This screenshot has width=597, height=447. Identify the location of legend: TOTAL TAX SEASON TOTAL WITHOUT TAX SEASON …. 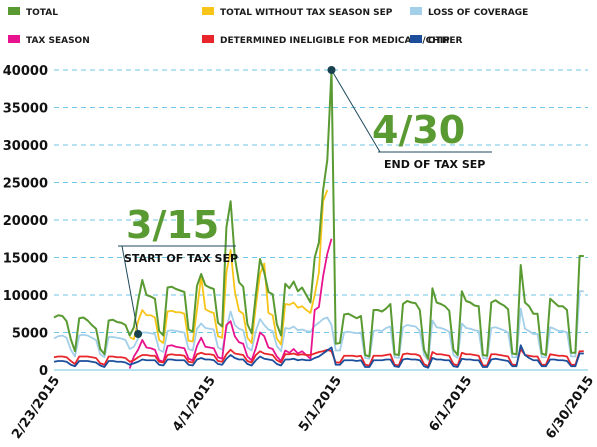
(268, 26).